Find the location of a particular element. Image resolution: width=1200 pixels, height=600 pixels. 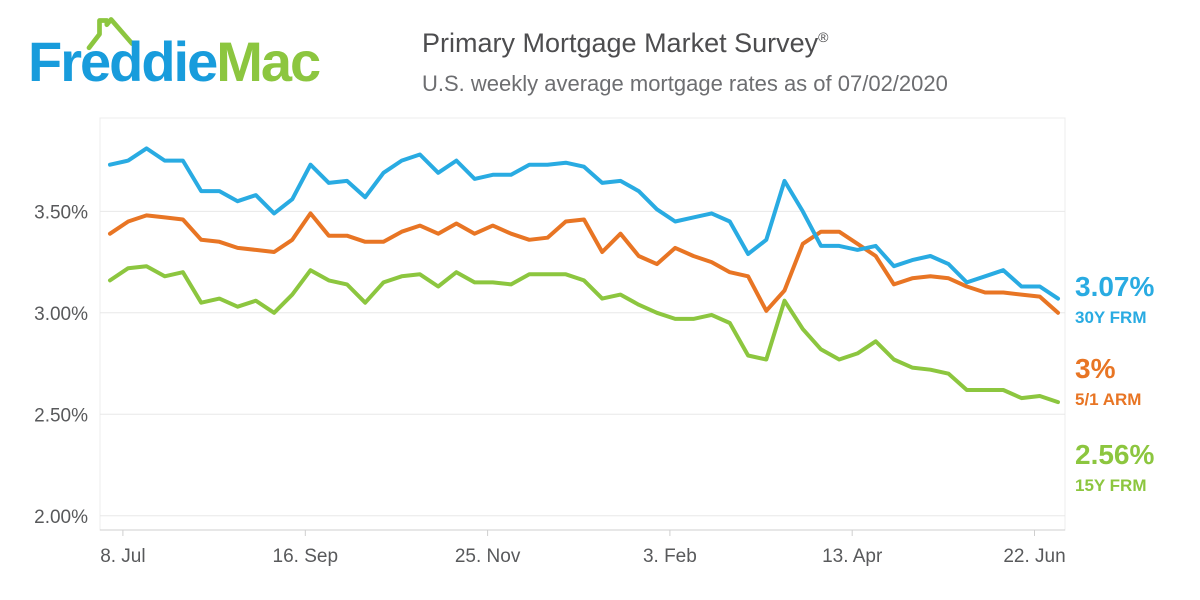

title-text: Primary Mortgage Market Survey is located at coordinates (620, 43).